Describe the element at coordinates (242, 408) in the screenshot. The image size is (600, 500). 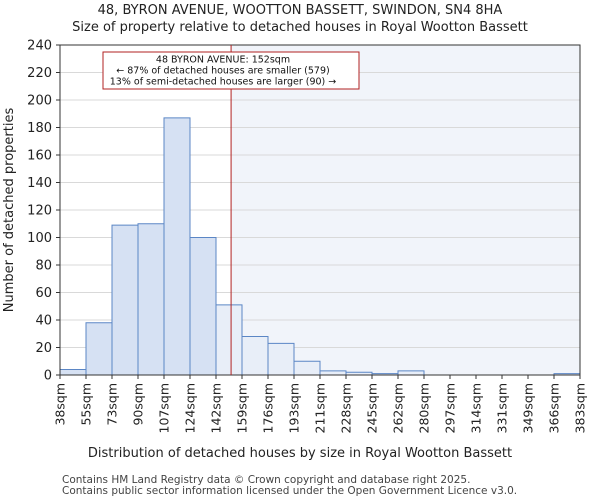
I see `x-tick-label: 159sqm` at that location.